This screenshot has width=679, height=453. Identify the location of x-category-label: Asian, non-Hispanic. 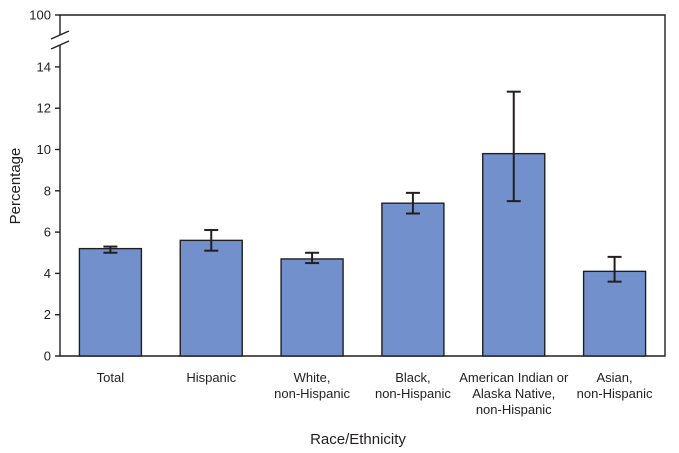
(615, 385).